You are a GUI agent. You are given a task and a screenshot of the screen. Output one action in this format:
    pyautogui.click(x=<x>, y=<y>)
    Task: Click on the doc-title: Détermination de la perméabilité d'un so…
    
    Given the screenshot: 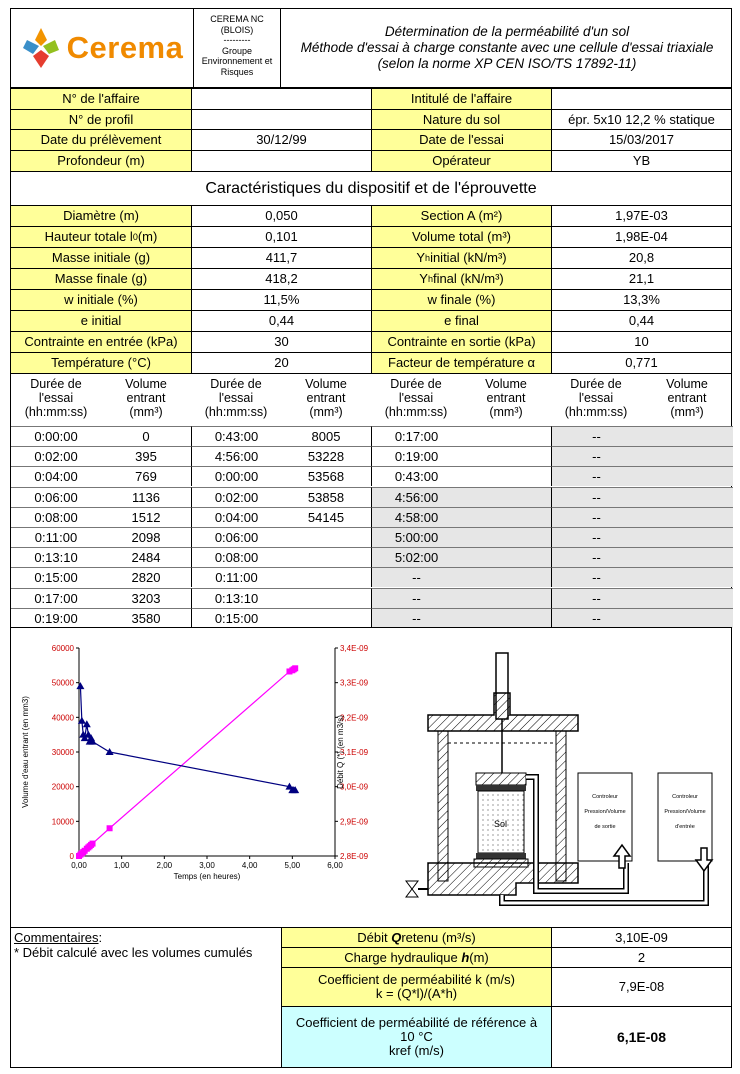 What is the action you would take?
    pyautogui.click(x=507, y=48)
    